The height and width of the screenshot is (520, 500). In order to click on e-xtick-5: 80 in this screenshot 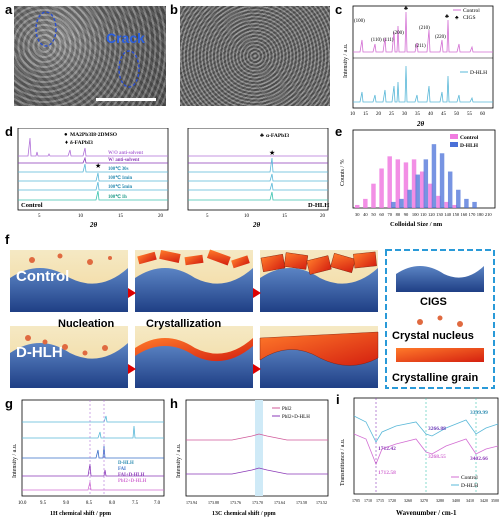, I will do `click(398, 214)`.